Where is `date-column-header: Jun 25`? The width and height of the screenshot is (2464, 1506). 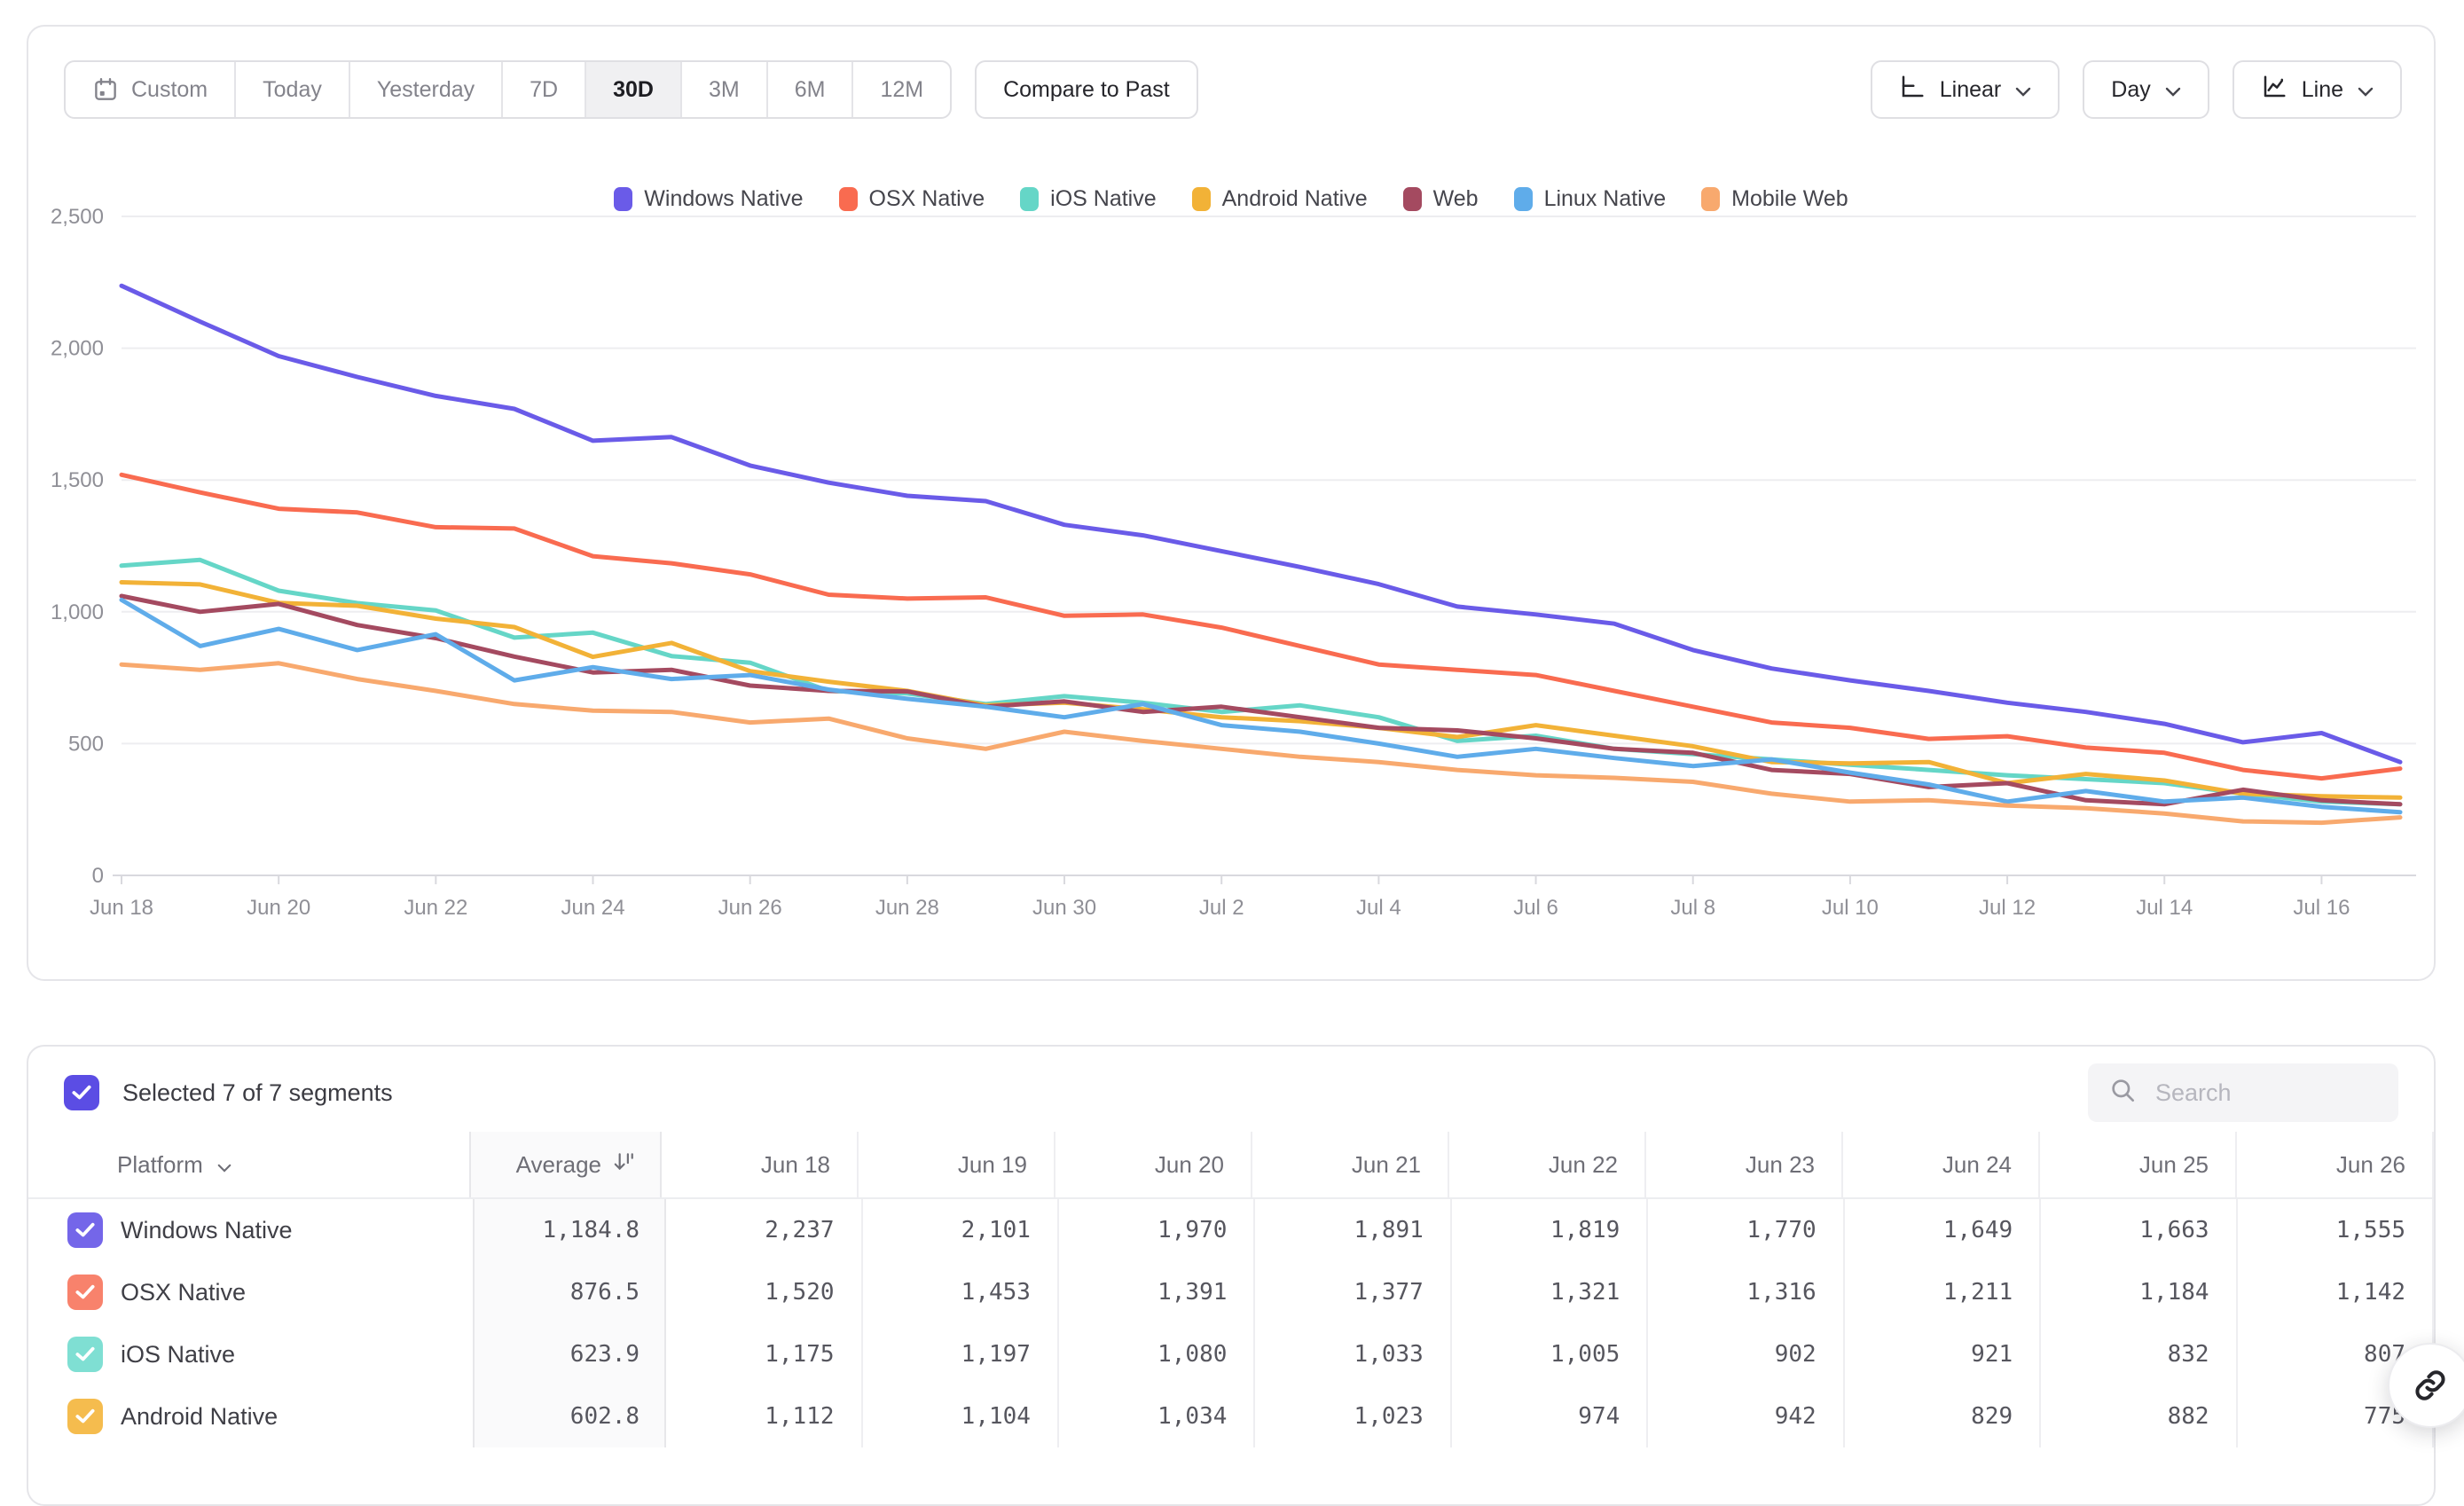
date-column-header: Jun 25 is located at coordinates (2138, 1164).